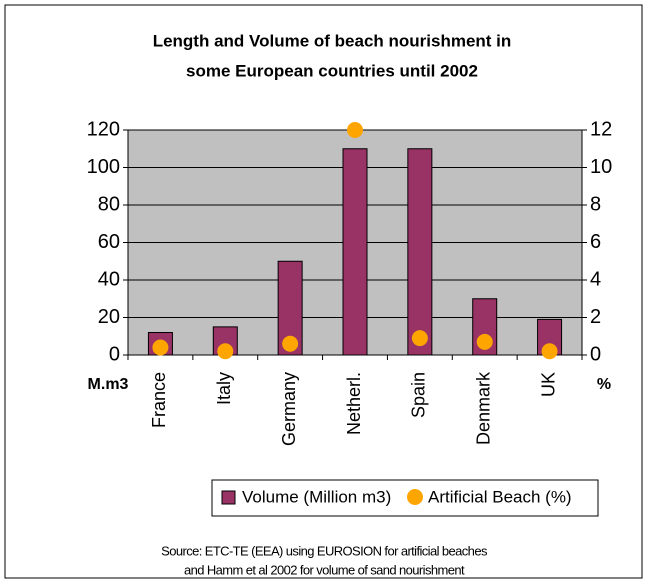  Describe the element at coordinates (316, 496) in the screenshot. I see `legend-label: Volume (Million m3)` at that location.